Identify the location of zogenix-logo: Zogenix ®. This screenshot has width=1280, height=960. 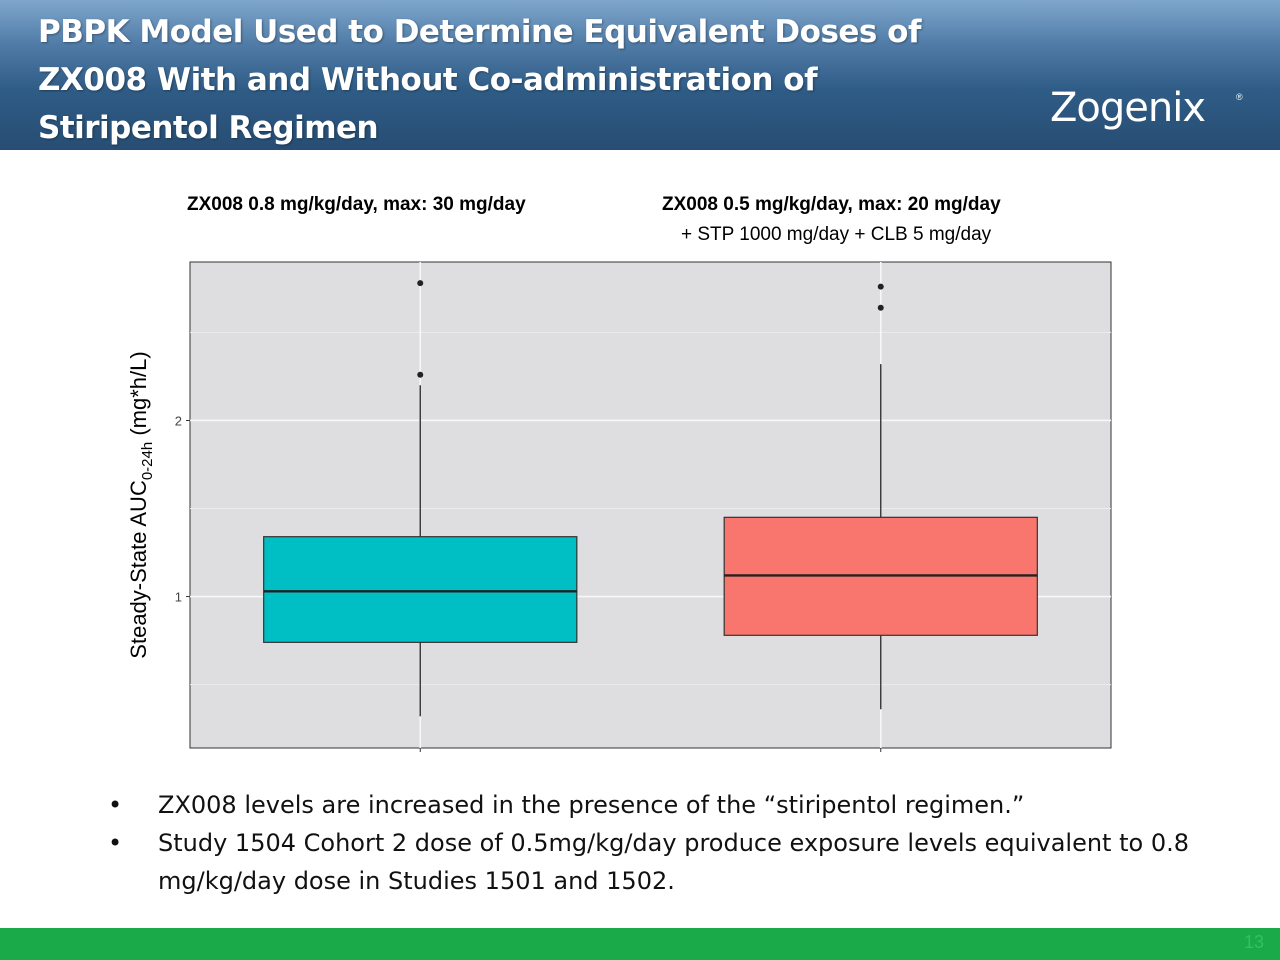
(1150, 108).